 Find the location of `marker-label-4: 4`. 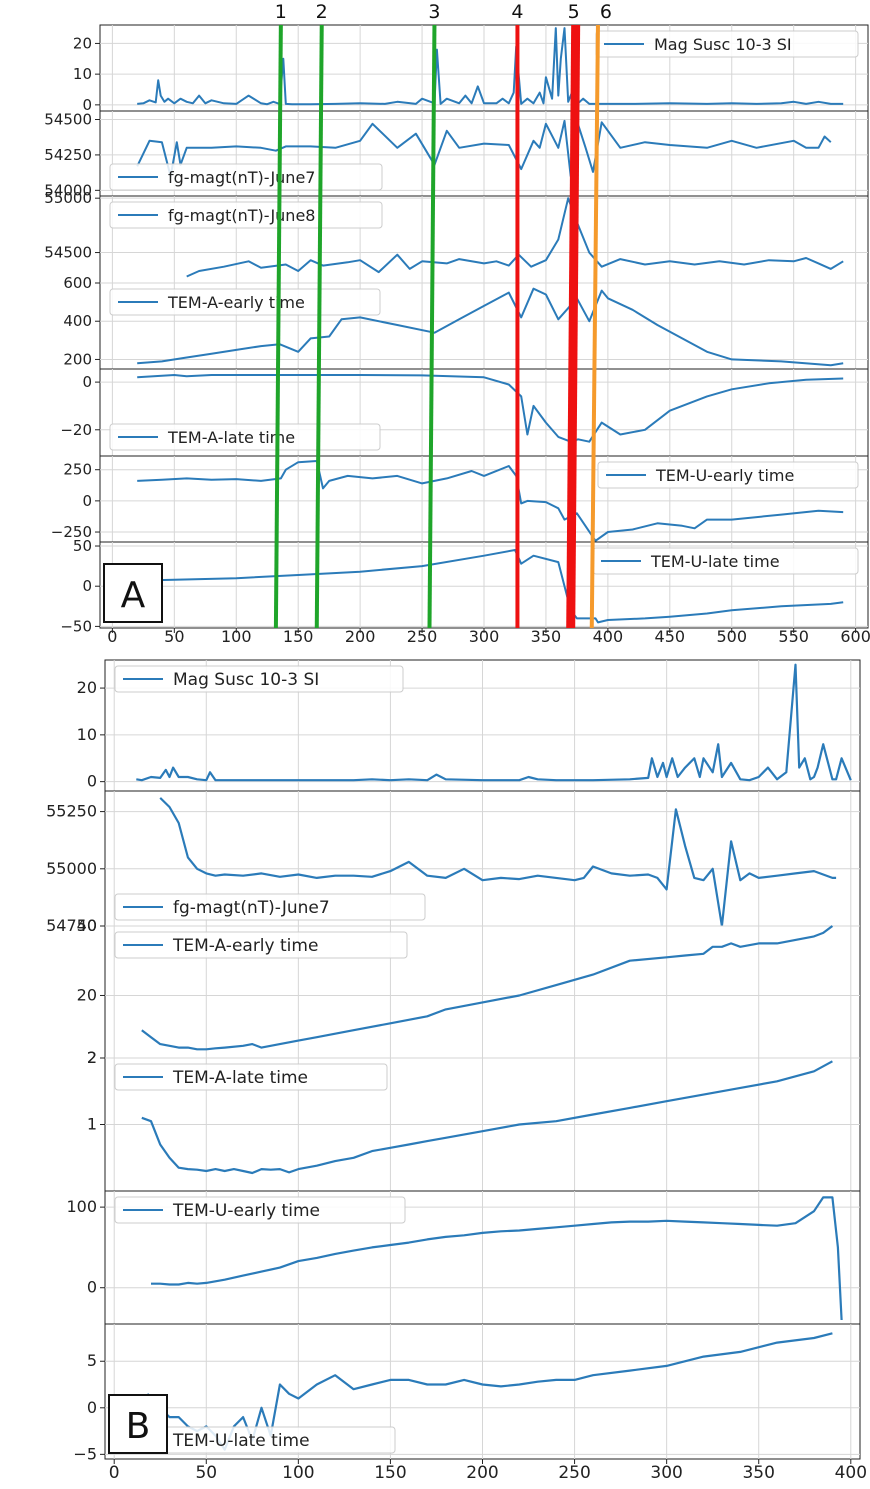

marker-label-4: 4 is located at coordinates (517, 12).